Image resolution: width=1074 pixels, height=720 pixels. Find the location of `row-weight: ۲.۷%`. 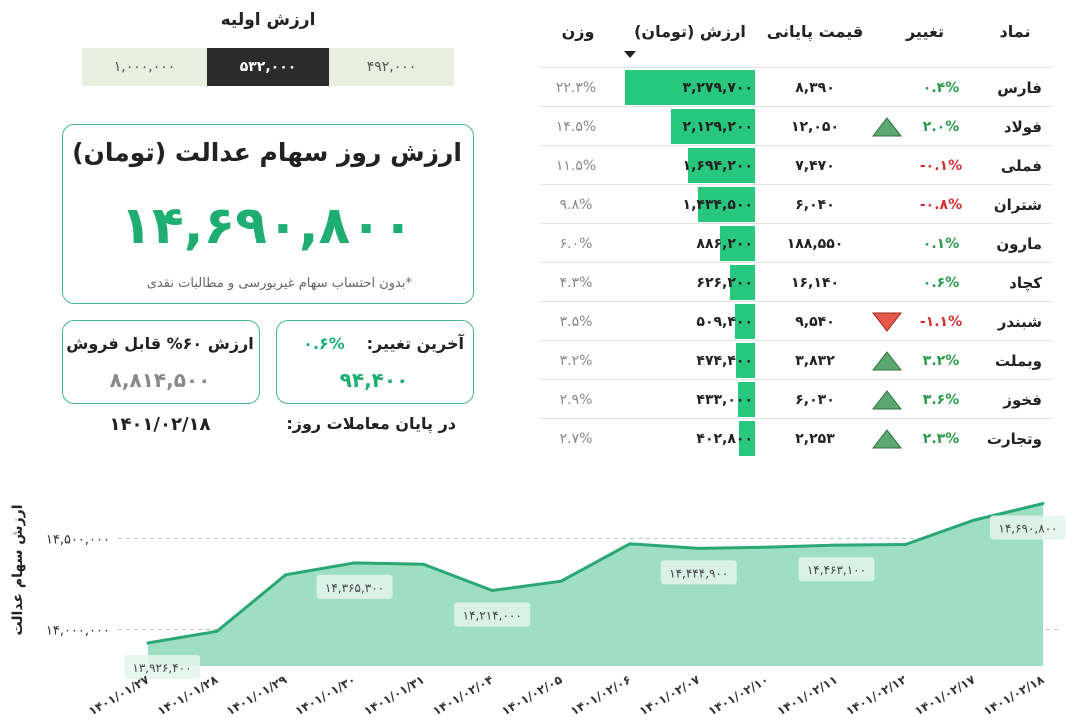

row-weight: ۲.۷% is located at coordinates (576, 438).